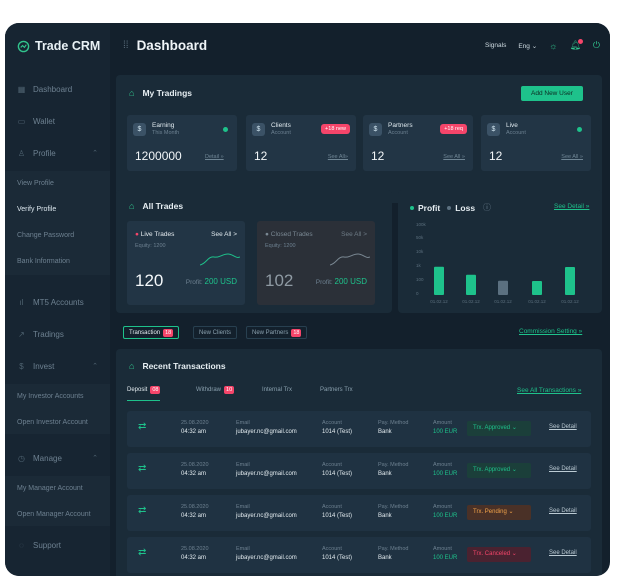 Image resolution: width=622 pixels, height=585 pixels. I want to click on status-dropdown: Trx. Pending ⌄, so click(499, 512).